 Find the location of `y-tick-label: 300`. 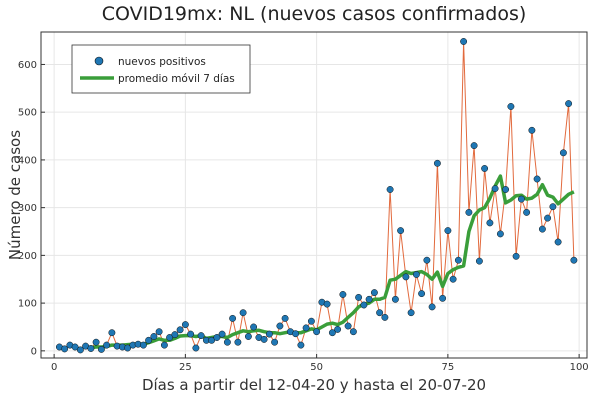

y-tick-label: 300 is located at coordinates (27, 208).